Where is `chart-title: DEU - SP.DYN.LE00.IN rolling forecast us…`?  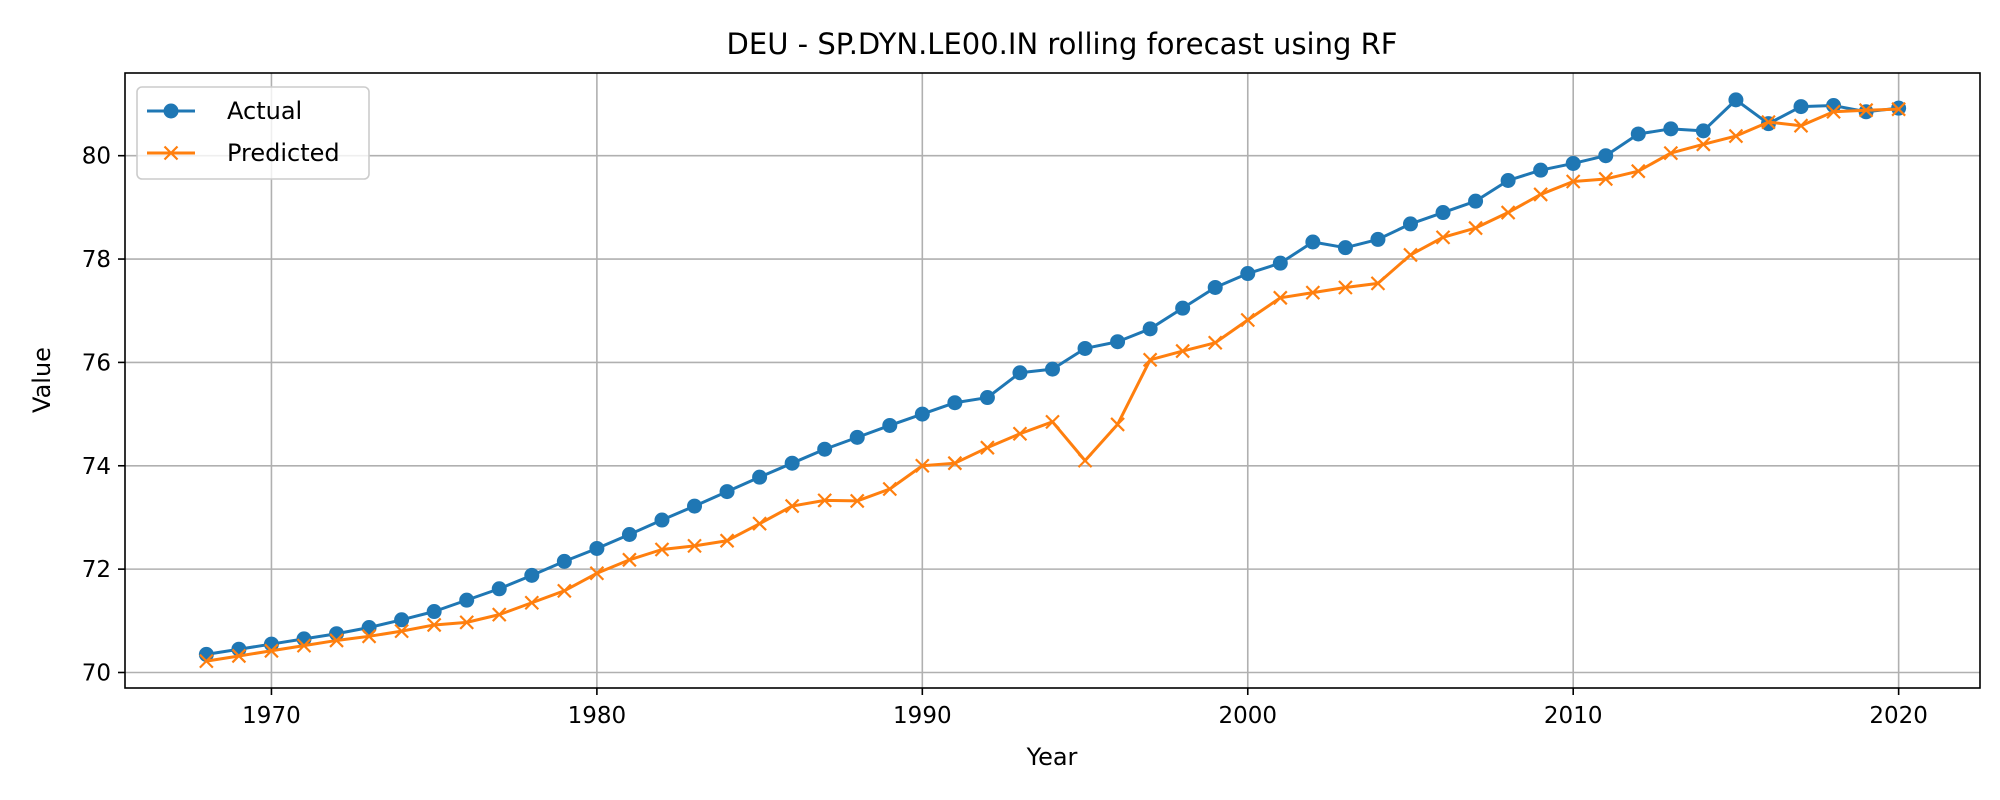
chart-title: DEU - SP.DYN.LE00.IN rolling forecast us… is located at coordinates (1062, 44).